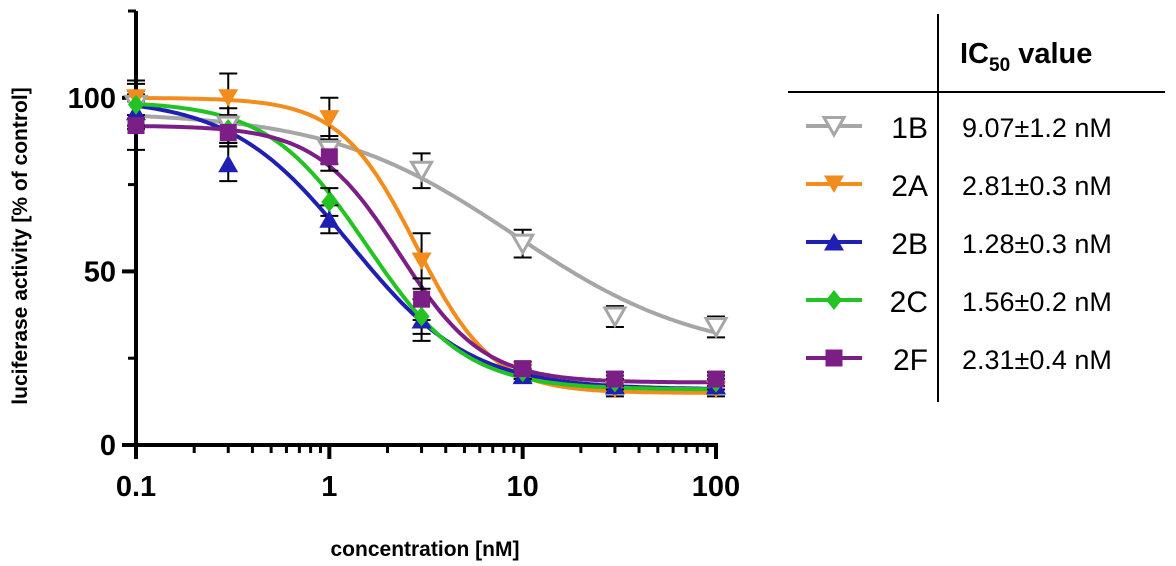 This screenshot has width=1176, height=566. Describe the element at coordinates (909, 302) in the screenshot. I see `legend-label-2C: 2C` at that location.